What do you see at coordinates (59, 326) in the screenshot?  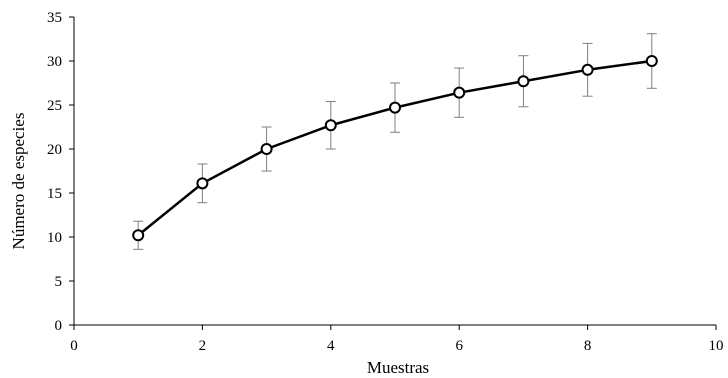 I see `y-tick-label: 0` at bounding box center [59, 326].